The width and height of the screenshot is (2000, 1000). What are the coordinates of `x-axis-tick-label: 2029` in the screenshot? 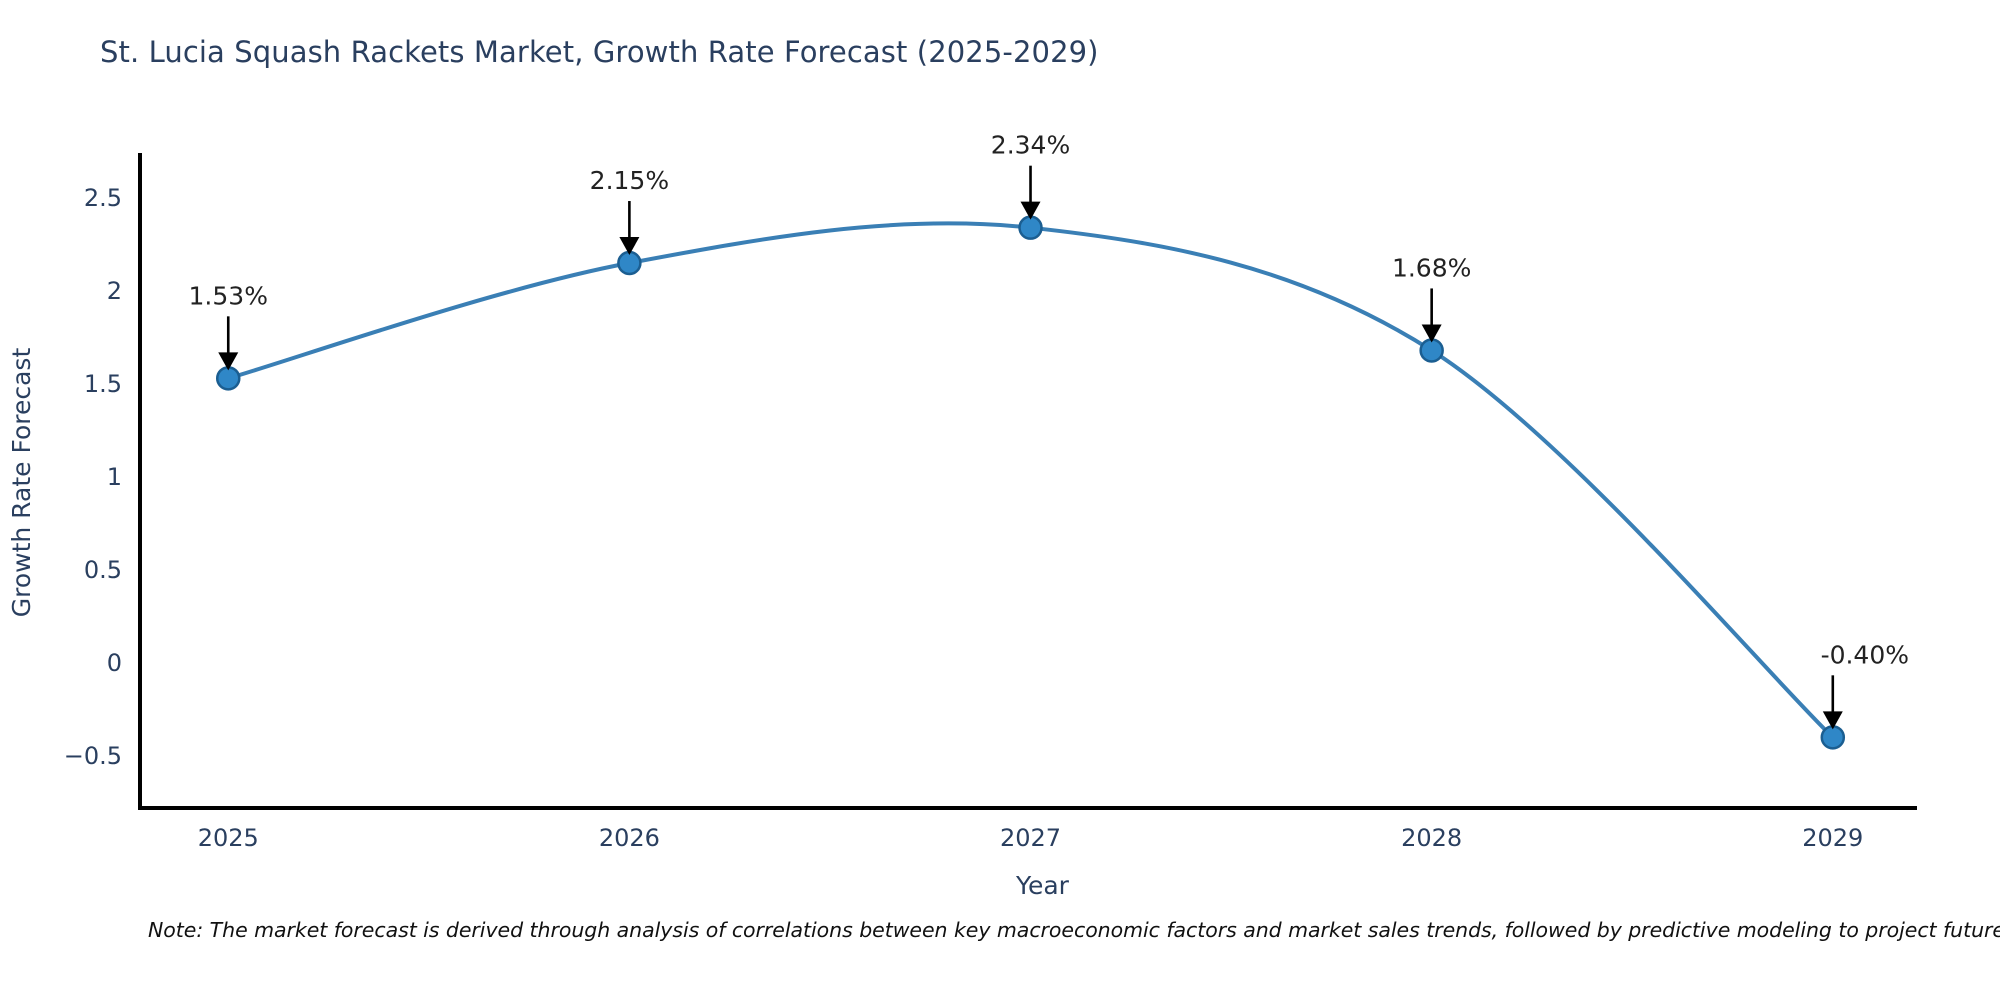 It's located at (1832, 838).